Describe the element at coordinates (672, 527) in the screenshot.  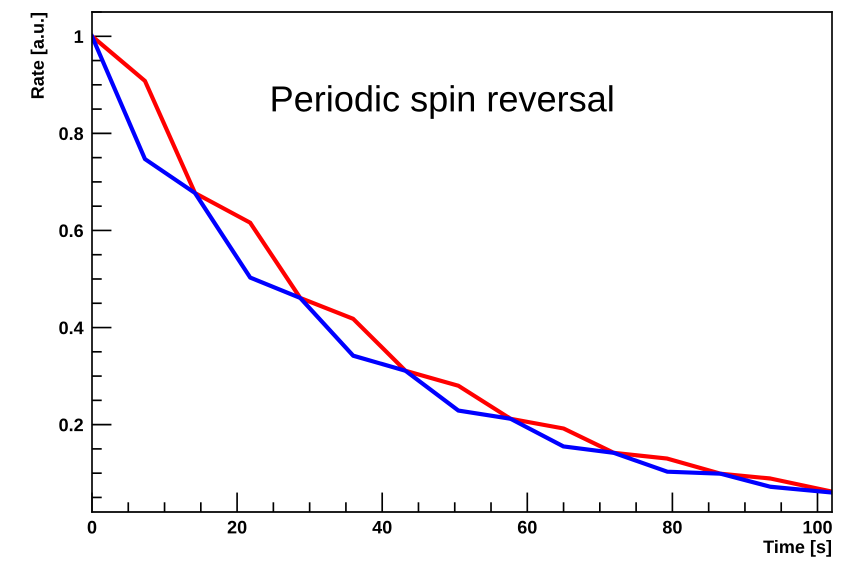
I see `x-tick-label: 80` at that location.